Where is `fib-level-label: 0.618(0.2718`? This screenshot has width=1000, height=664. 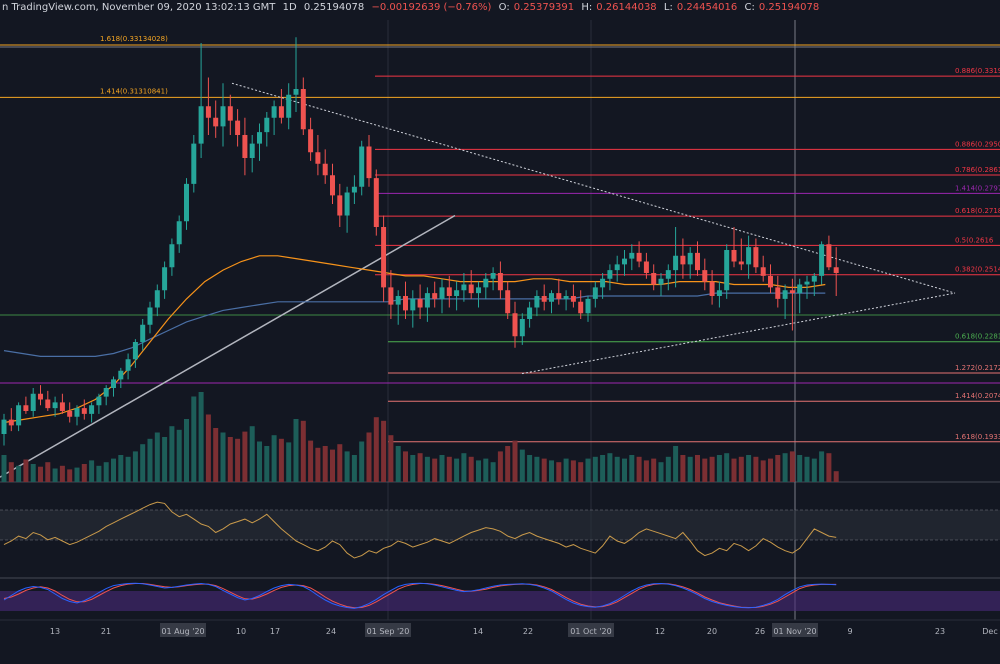 fib-level-label: 0.618(0.2718 is located at coordinates (977, 211).